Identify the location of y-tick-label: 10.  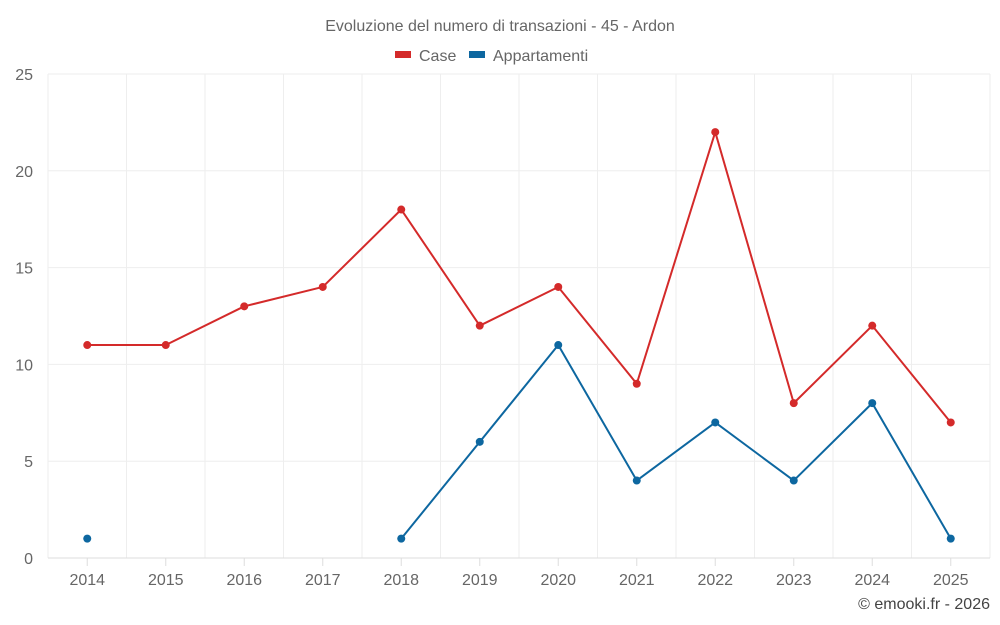
(24, 365).